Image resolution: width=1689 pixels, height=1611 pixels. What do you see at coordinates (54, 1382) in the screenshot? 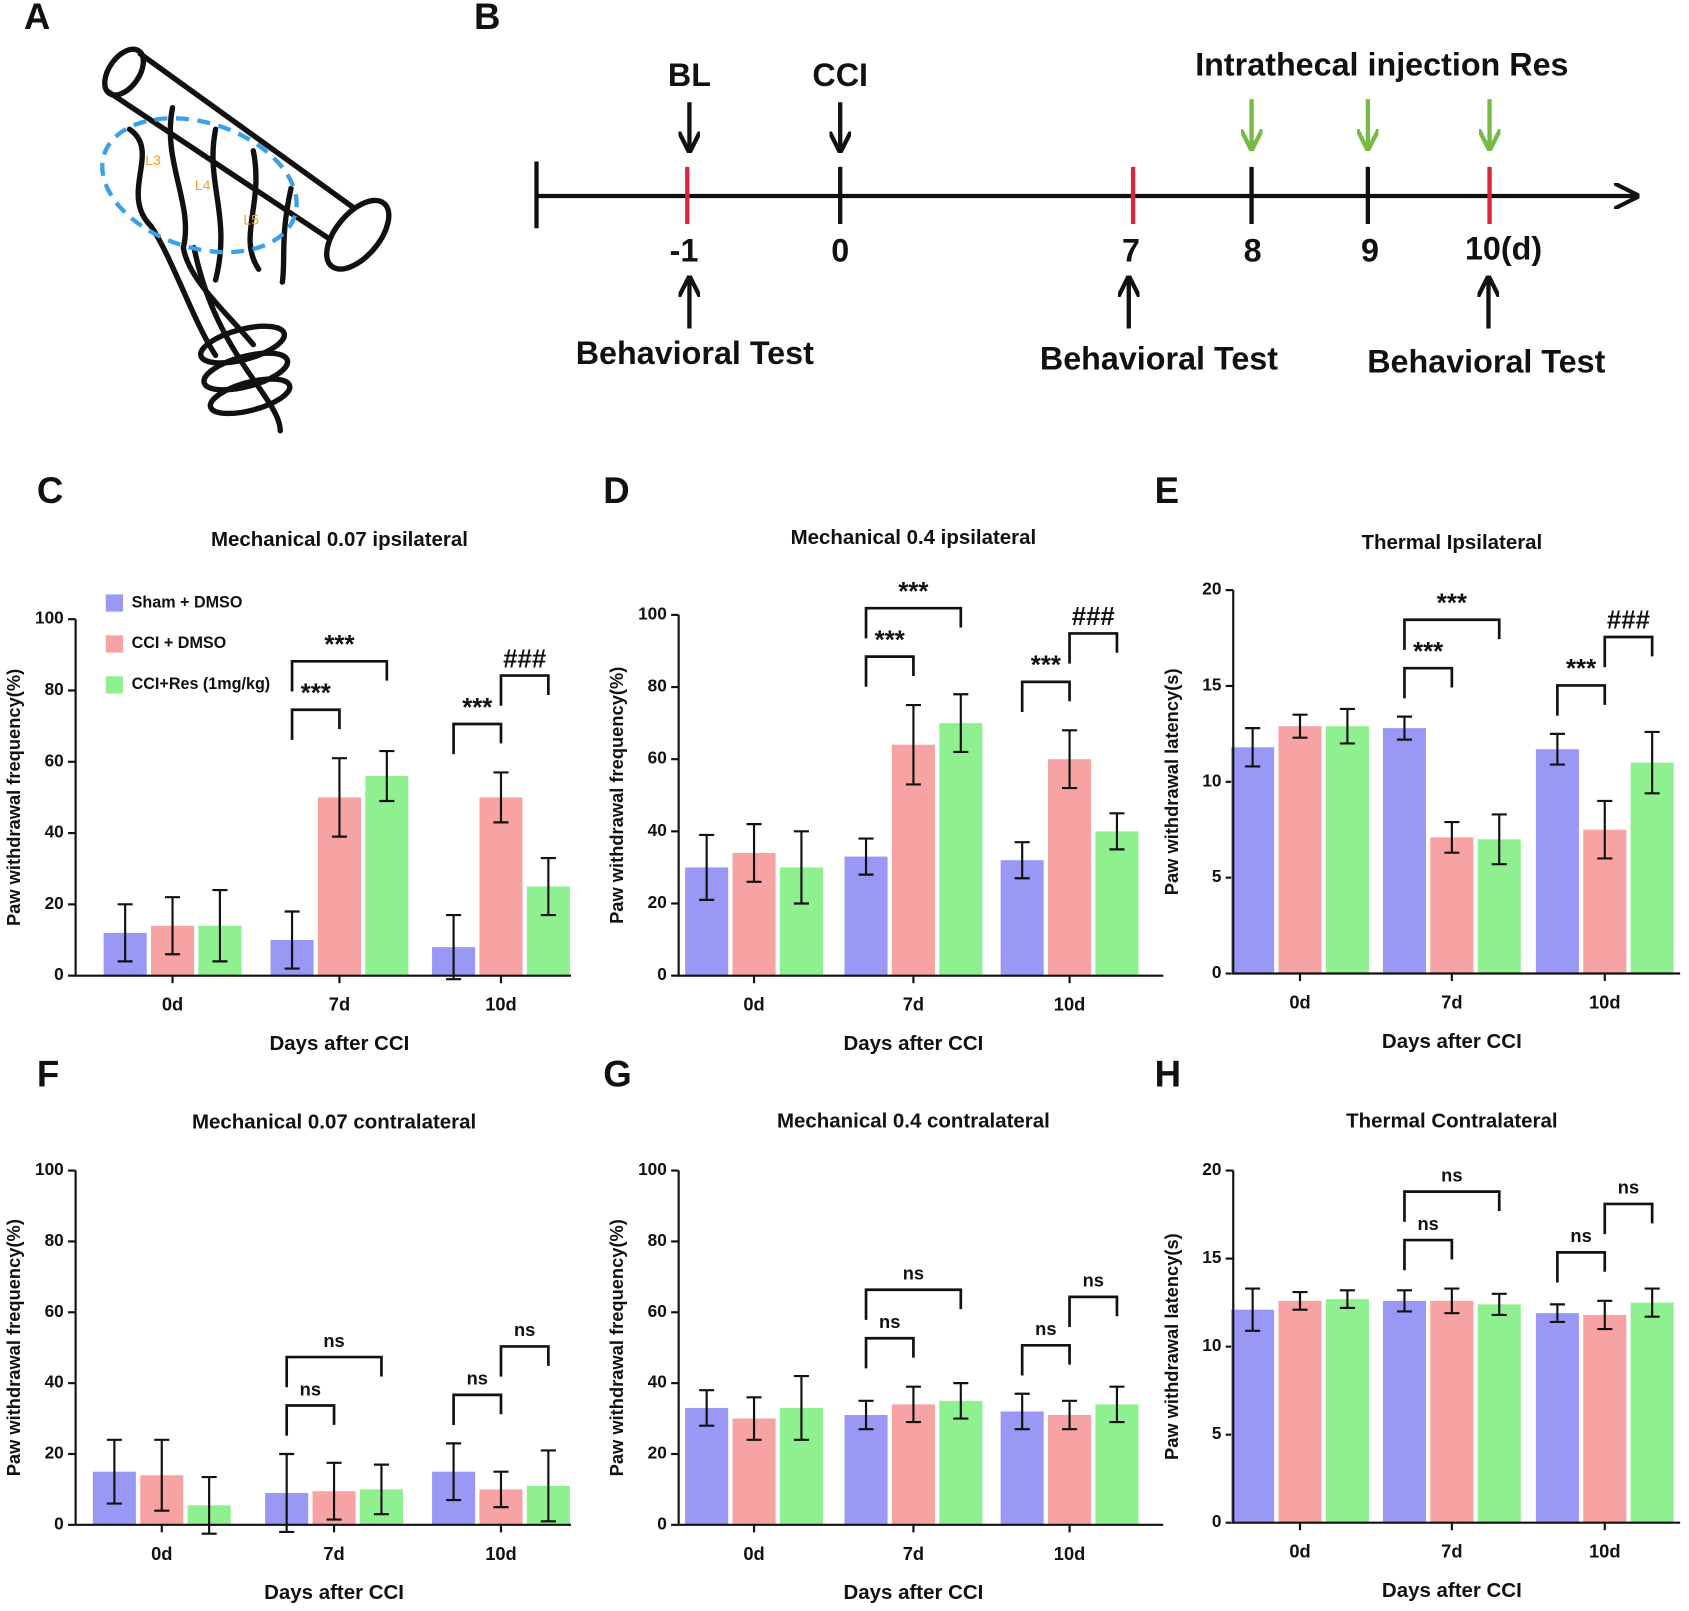
I see `y-tick-label: 40` at bounding box center [54, 1382].